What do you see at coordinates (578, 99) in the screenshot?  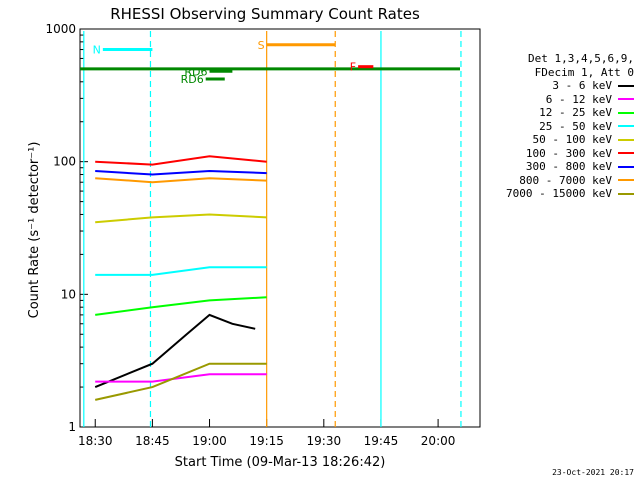 I see `legend-label: 6 - 12 keV` at bounding box center [578, 99].